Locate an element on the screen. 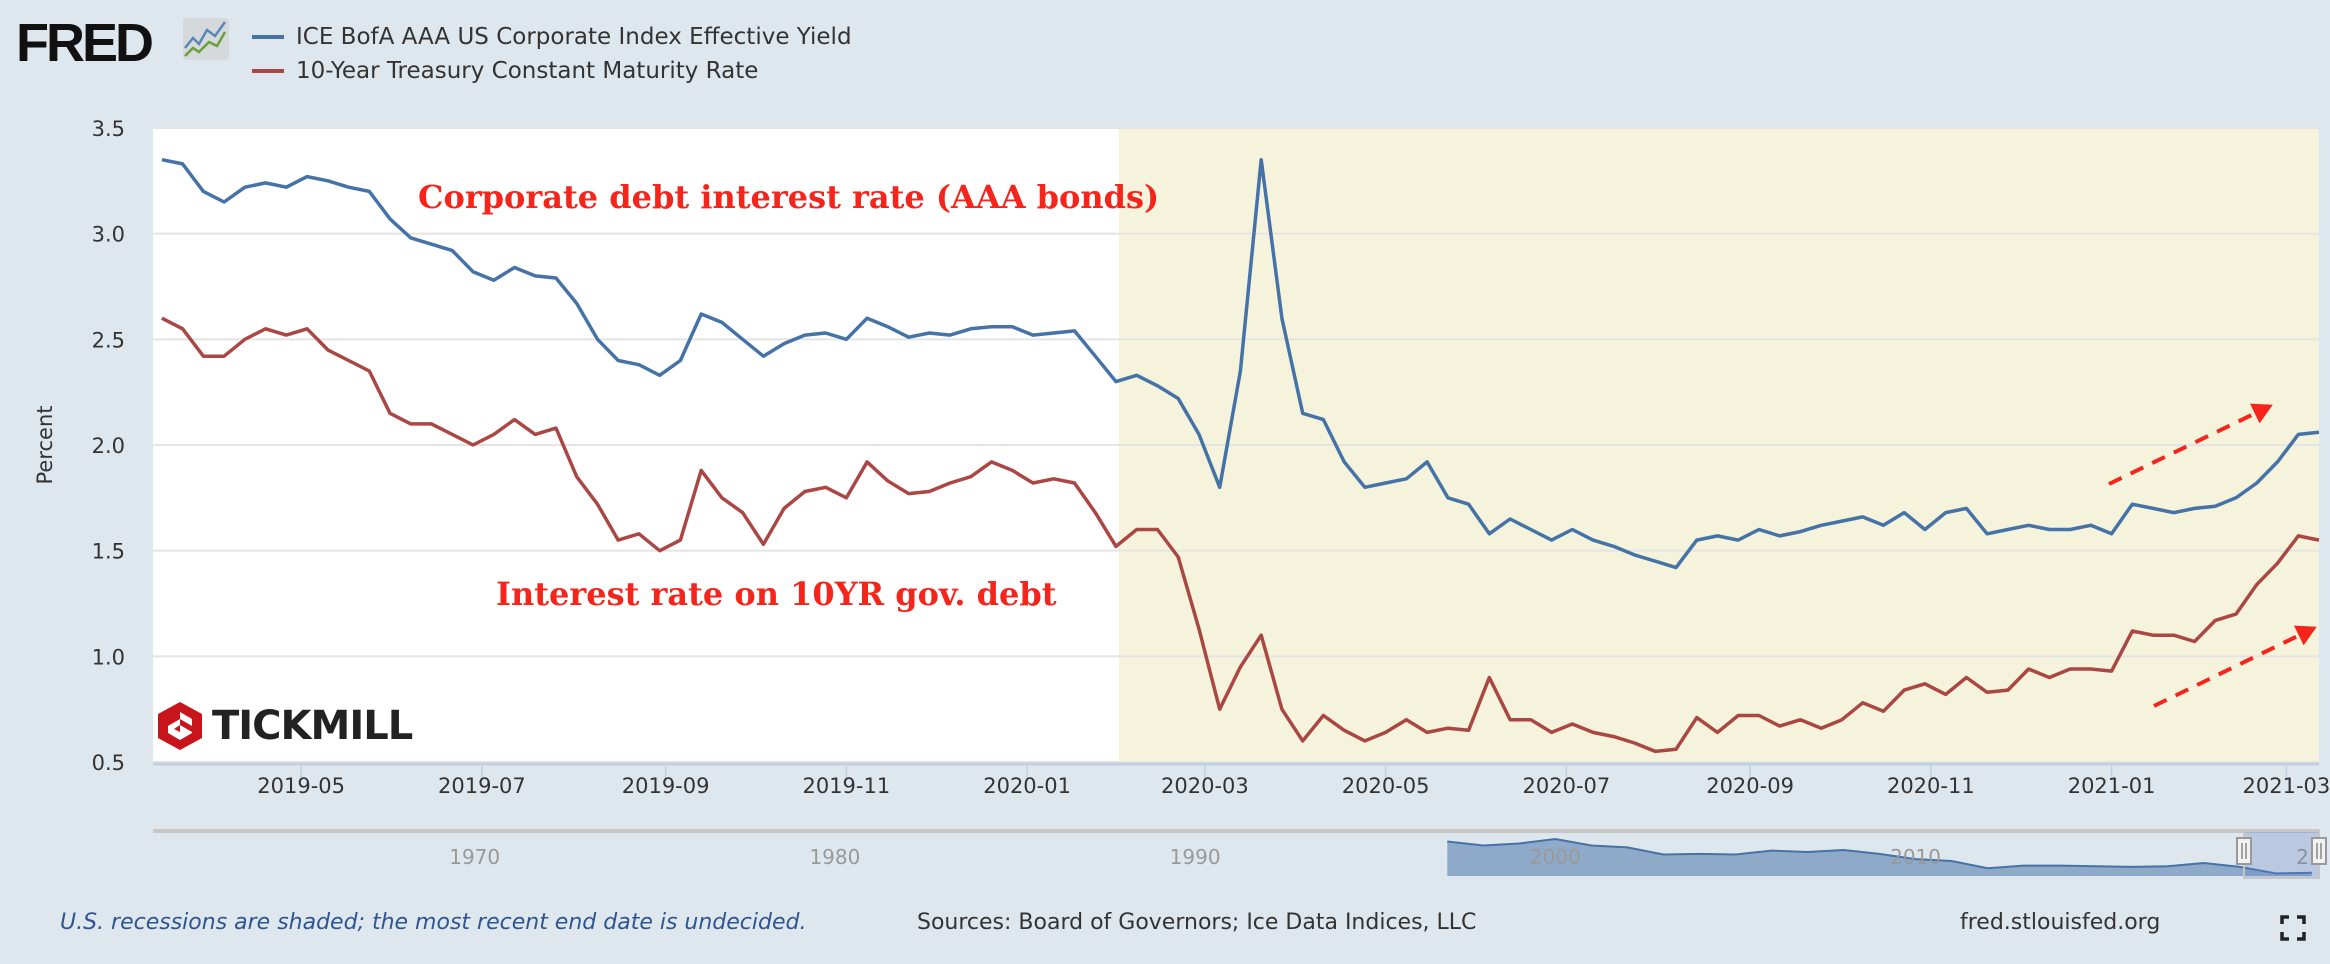  annotation-treasury: Interest rate on 10YR gov. debt is located at coordinates (776, 594).